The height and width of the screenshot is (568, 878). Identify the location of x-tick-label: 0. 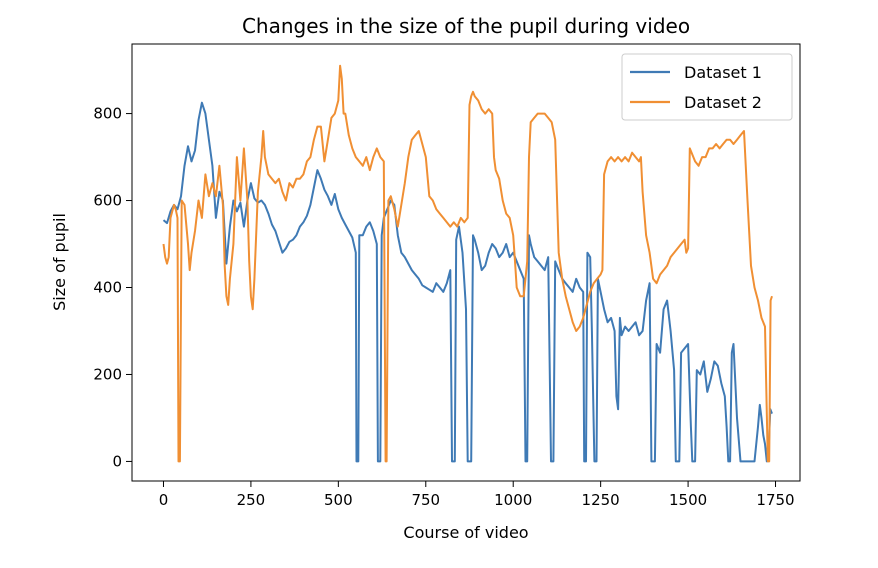
(164, 500).